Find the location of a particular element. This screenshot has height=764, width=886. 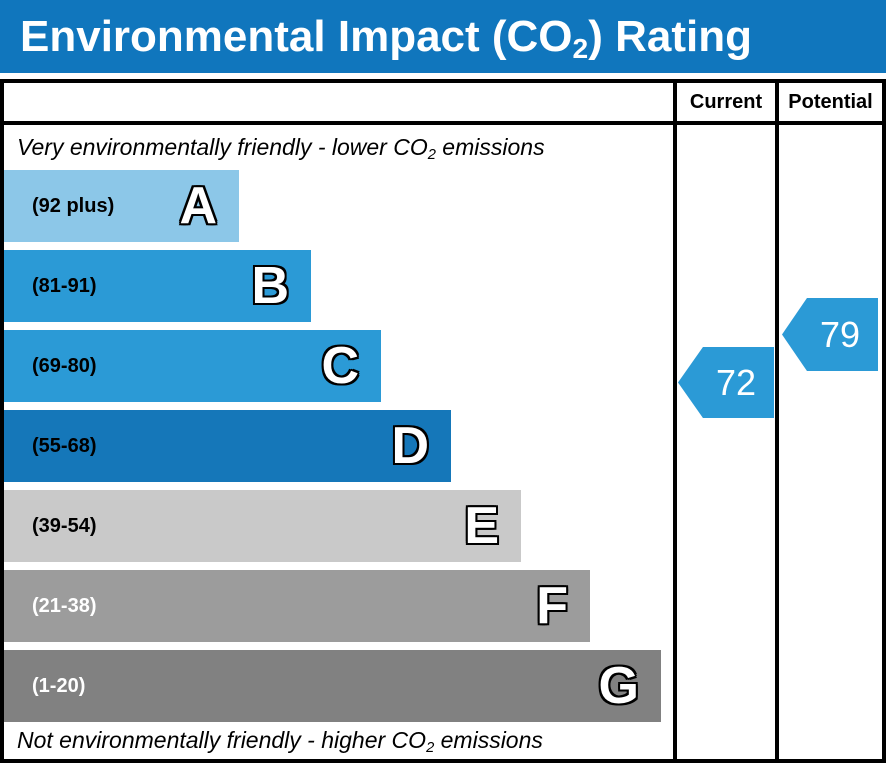

band-g-letter: G is located at coordinates (618, 686).